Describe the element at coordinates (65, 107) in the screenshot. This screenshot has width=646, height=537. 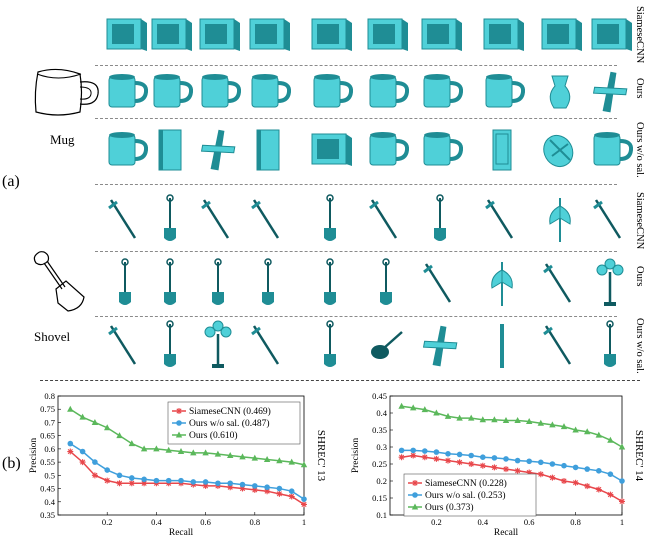
I see `query-block-mug: Mug` at that location.